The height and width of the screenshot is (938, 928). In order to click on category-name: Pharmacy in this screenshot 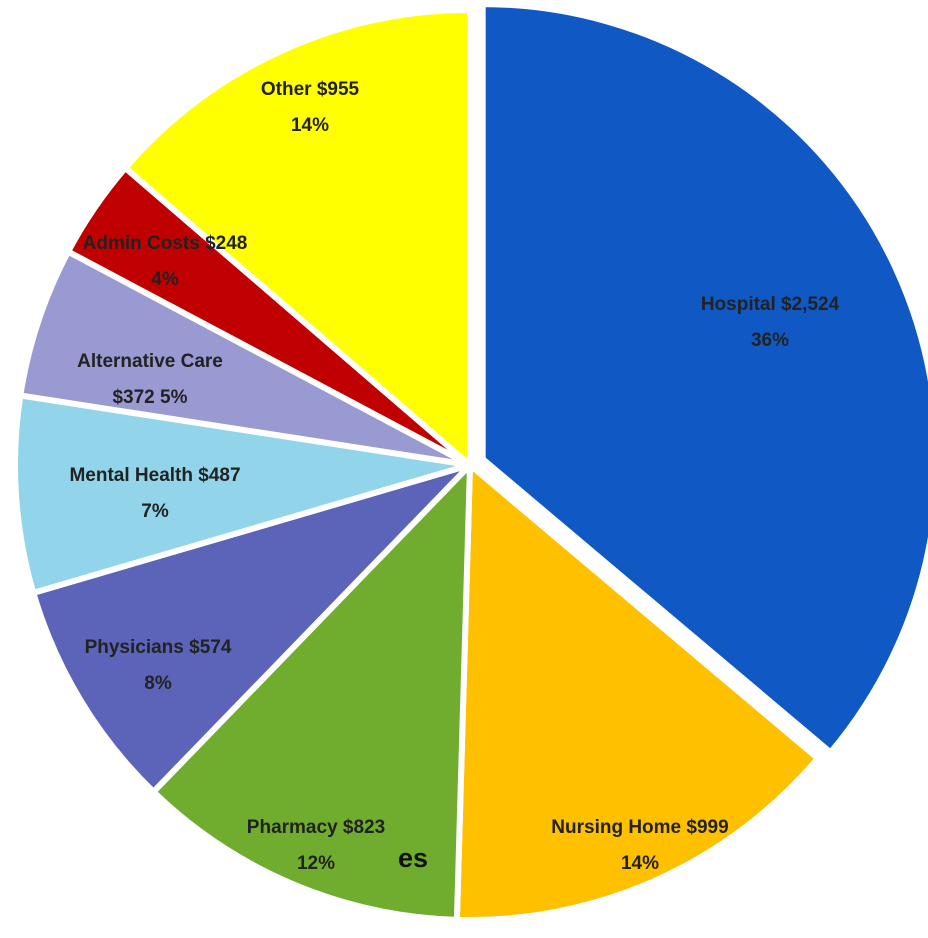, I will do `click(292, 827)`.